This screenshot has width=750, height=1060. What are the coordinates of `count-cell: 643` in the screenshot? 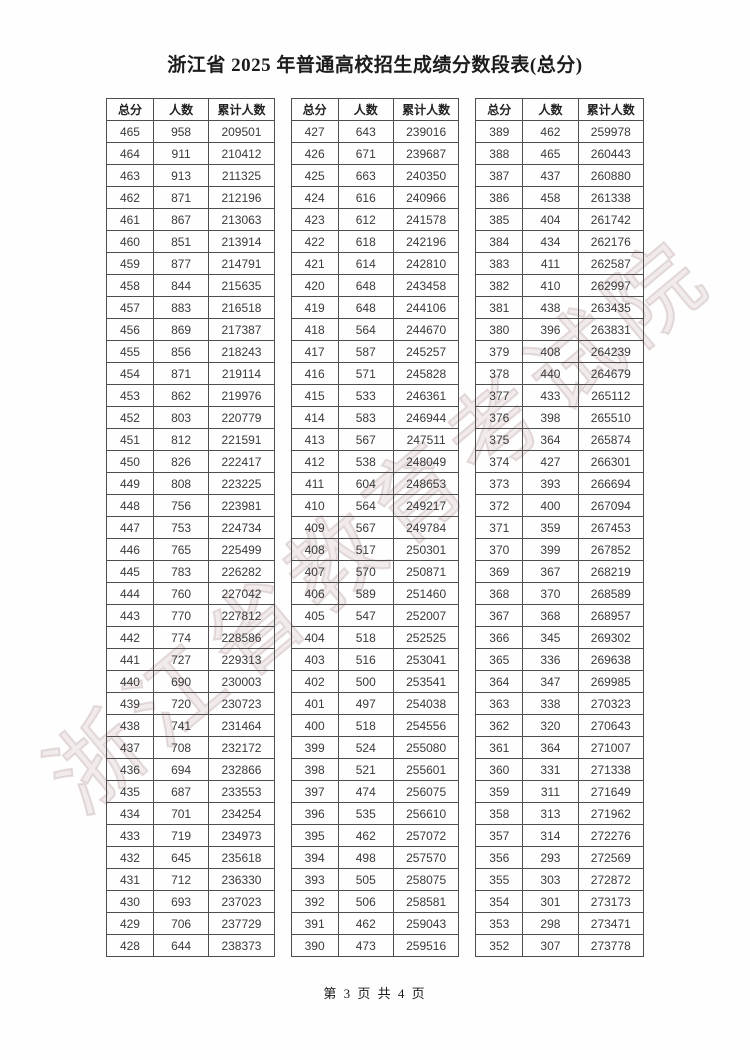 It's located at (365, 131).